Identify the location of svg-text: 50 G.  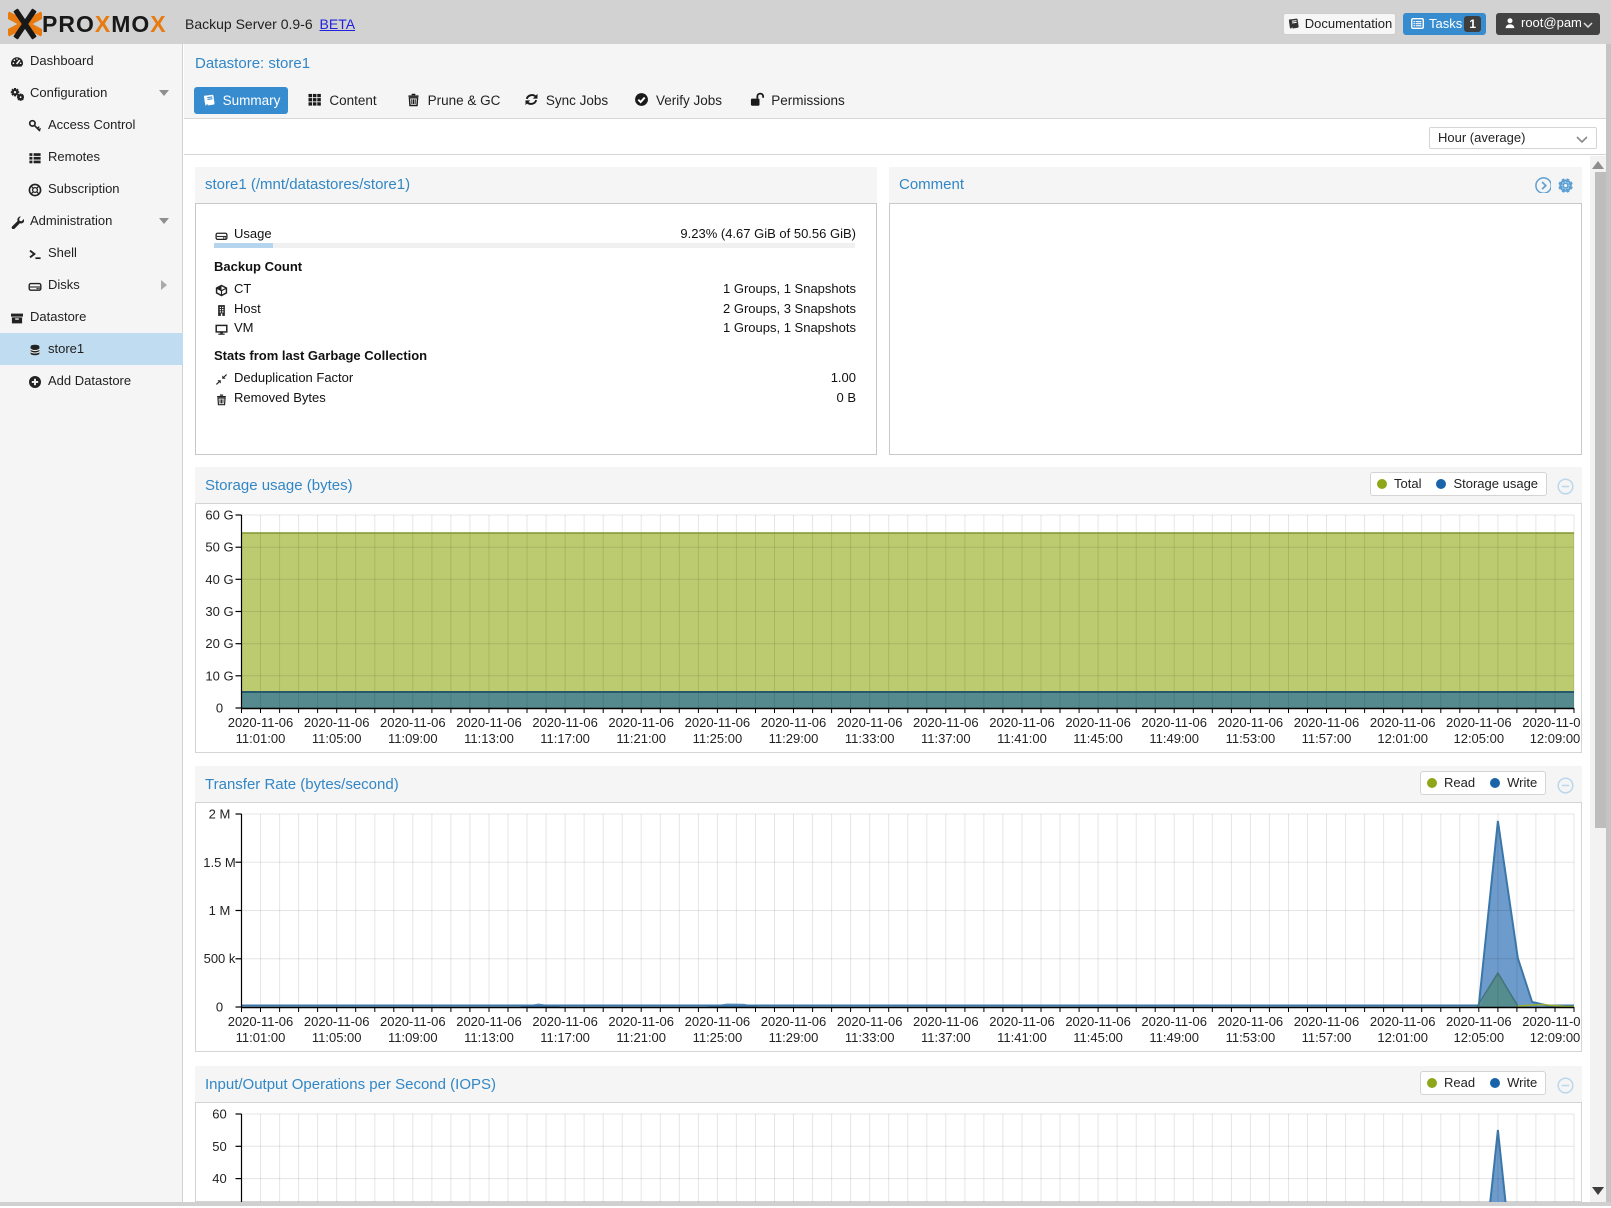
(219, 547).